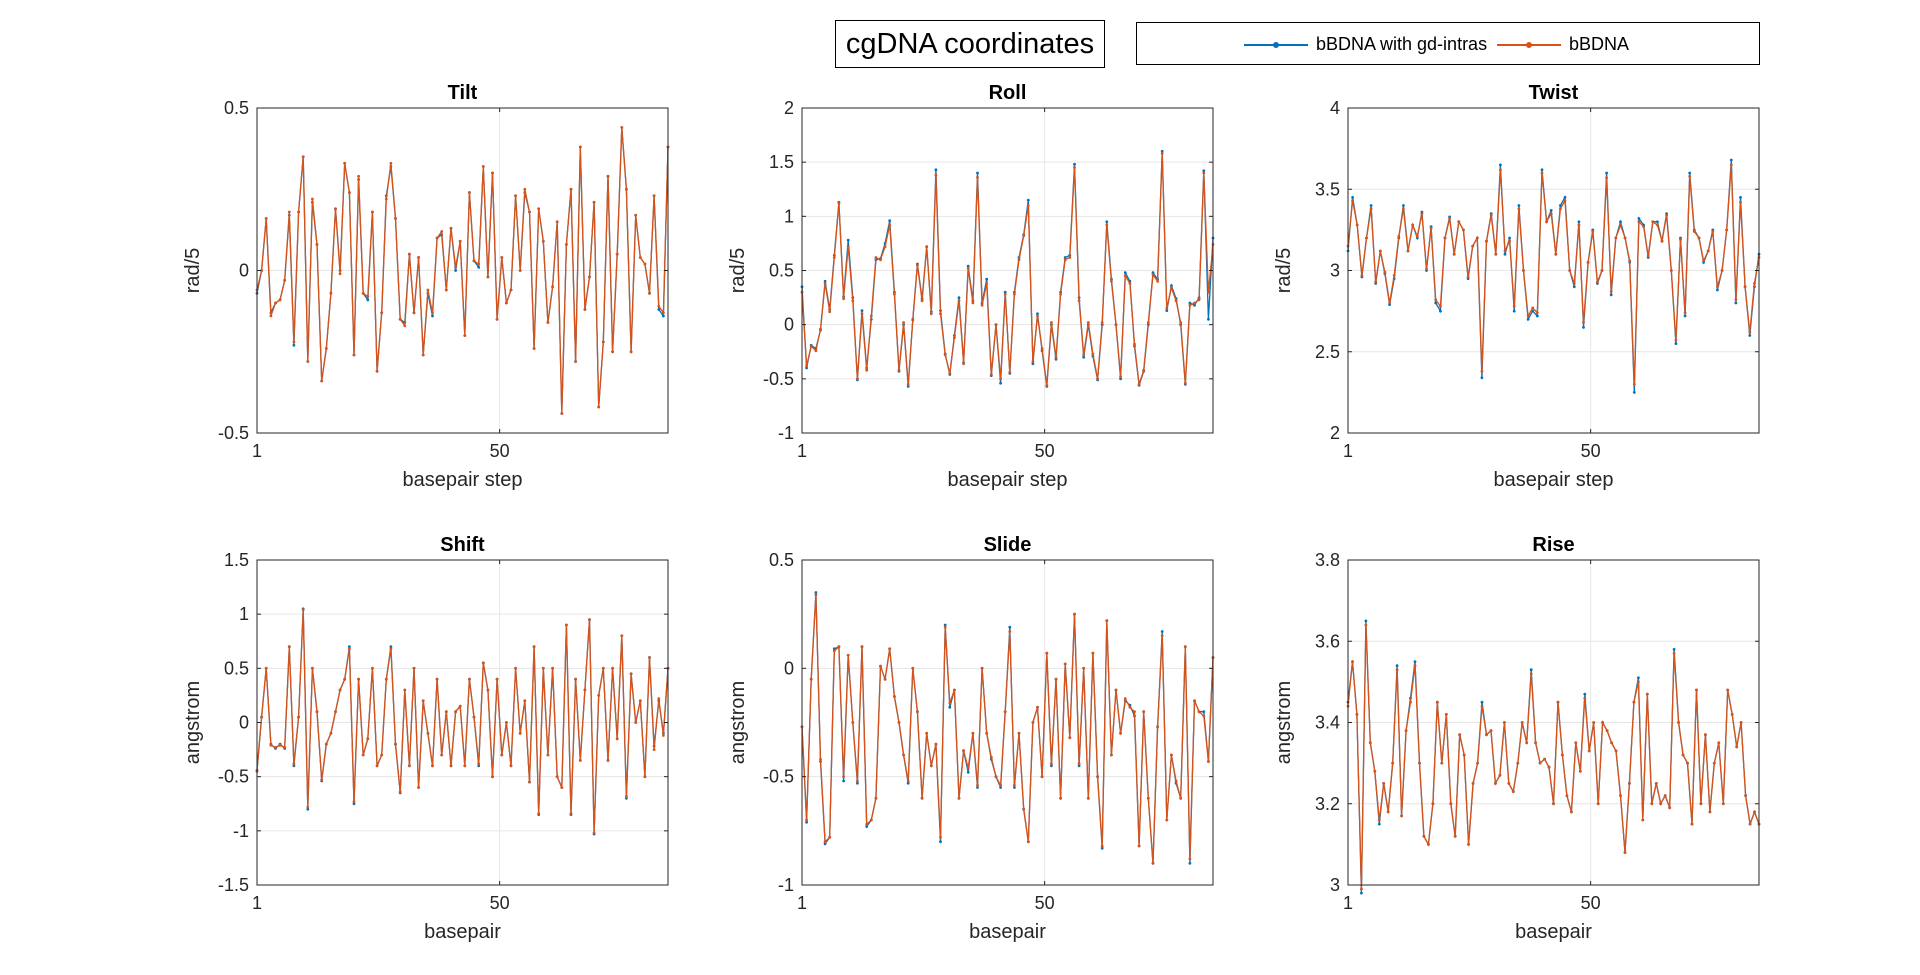 The height and width of the screenshot is (975, 1920). Describe the element at coordinates (1008, 93) in the screenshot. I see `axes-title: Roll` at that location.